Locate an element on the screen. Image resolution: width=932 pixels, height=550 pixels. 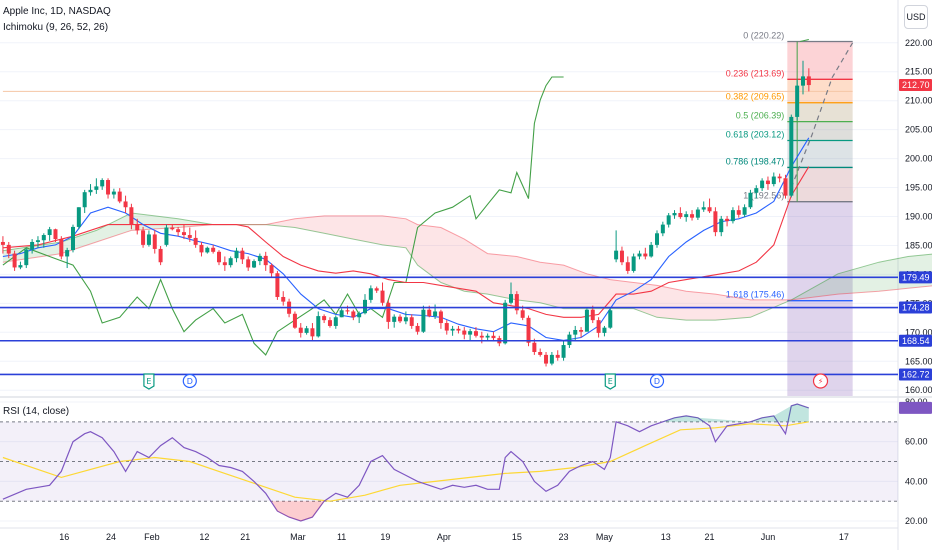
dividend-marker: D is located at coordinates (189, 381).